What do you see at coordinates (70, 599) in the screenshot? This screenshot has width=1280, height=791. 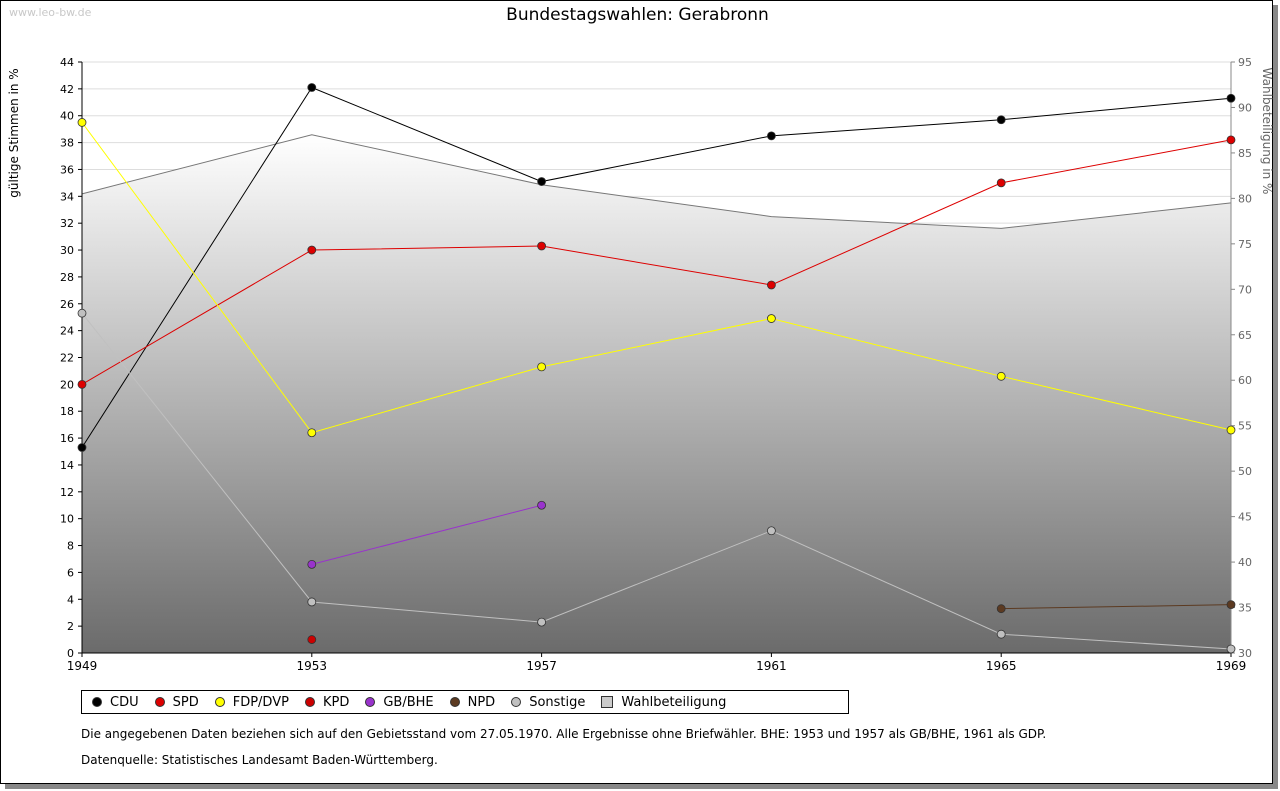 I see `y-tick-label: 4` at bounding box center [70, 599].